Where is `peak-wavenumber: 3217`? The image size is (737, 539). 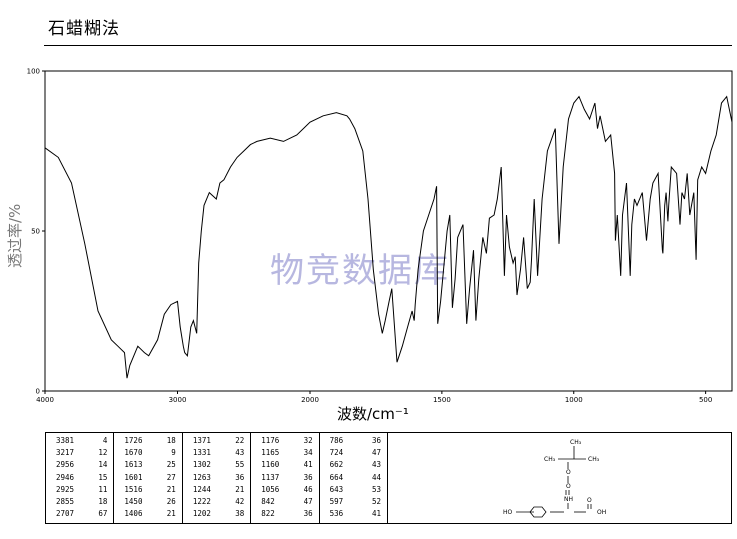
peak-wavenumber: 3217 is located at coordinates (65, 453).